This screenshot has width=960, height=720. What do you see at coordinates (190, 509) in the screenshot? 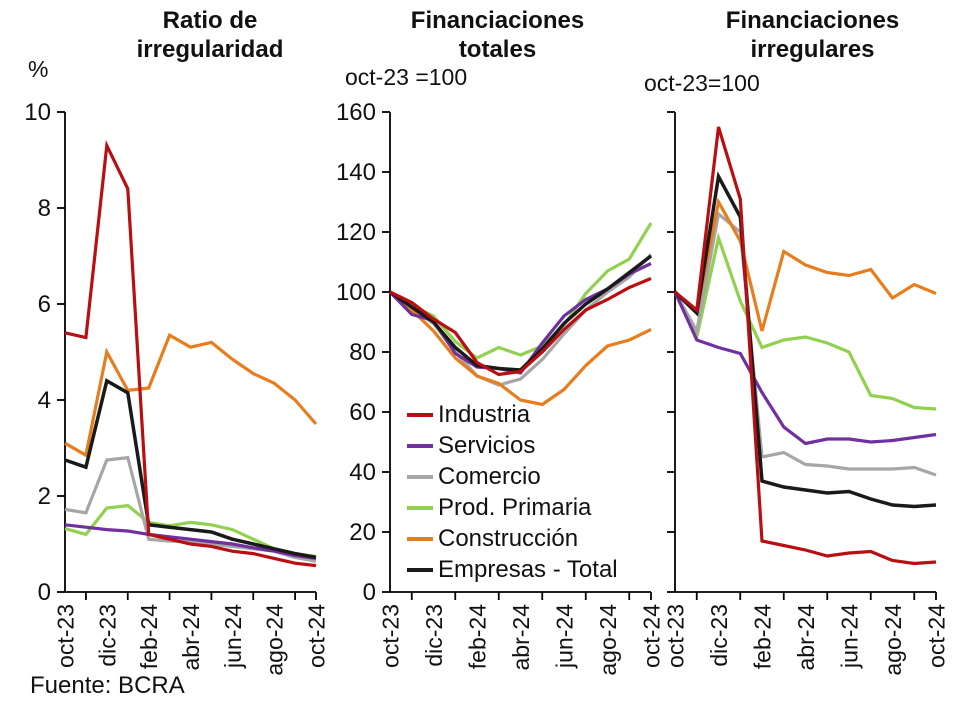
I see `series-ratio-comercio` at bounding box center [190, 509].